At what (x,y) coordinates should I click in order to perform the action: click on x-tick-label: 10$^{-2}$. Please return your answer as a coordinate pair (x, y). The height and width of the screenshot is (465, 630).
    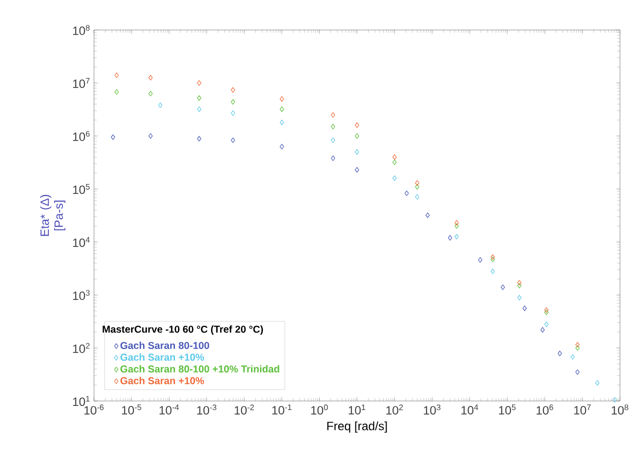
    Looking at the image, I should click on (244, 409).